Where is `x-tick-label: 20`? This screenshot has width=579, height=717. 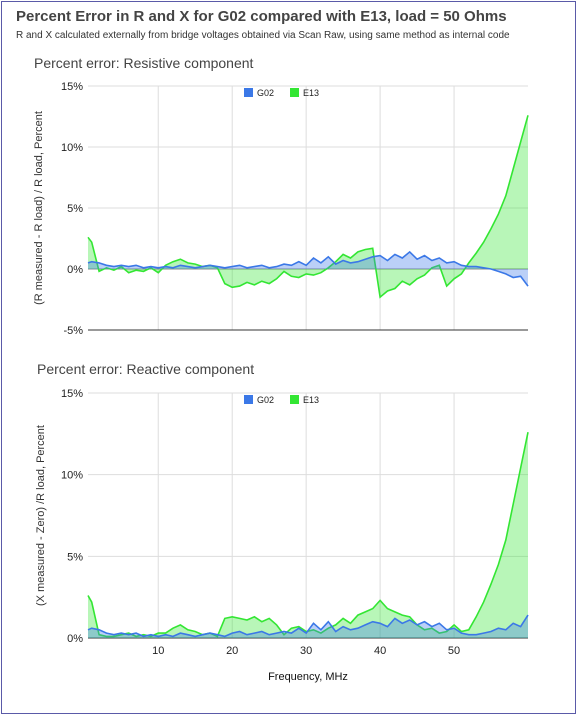
x-tick-label: 20 is located at coordinates (232, 651).